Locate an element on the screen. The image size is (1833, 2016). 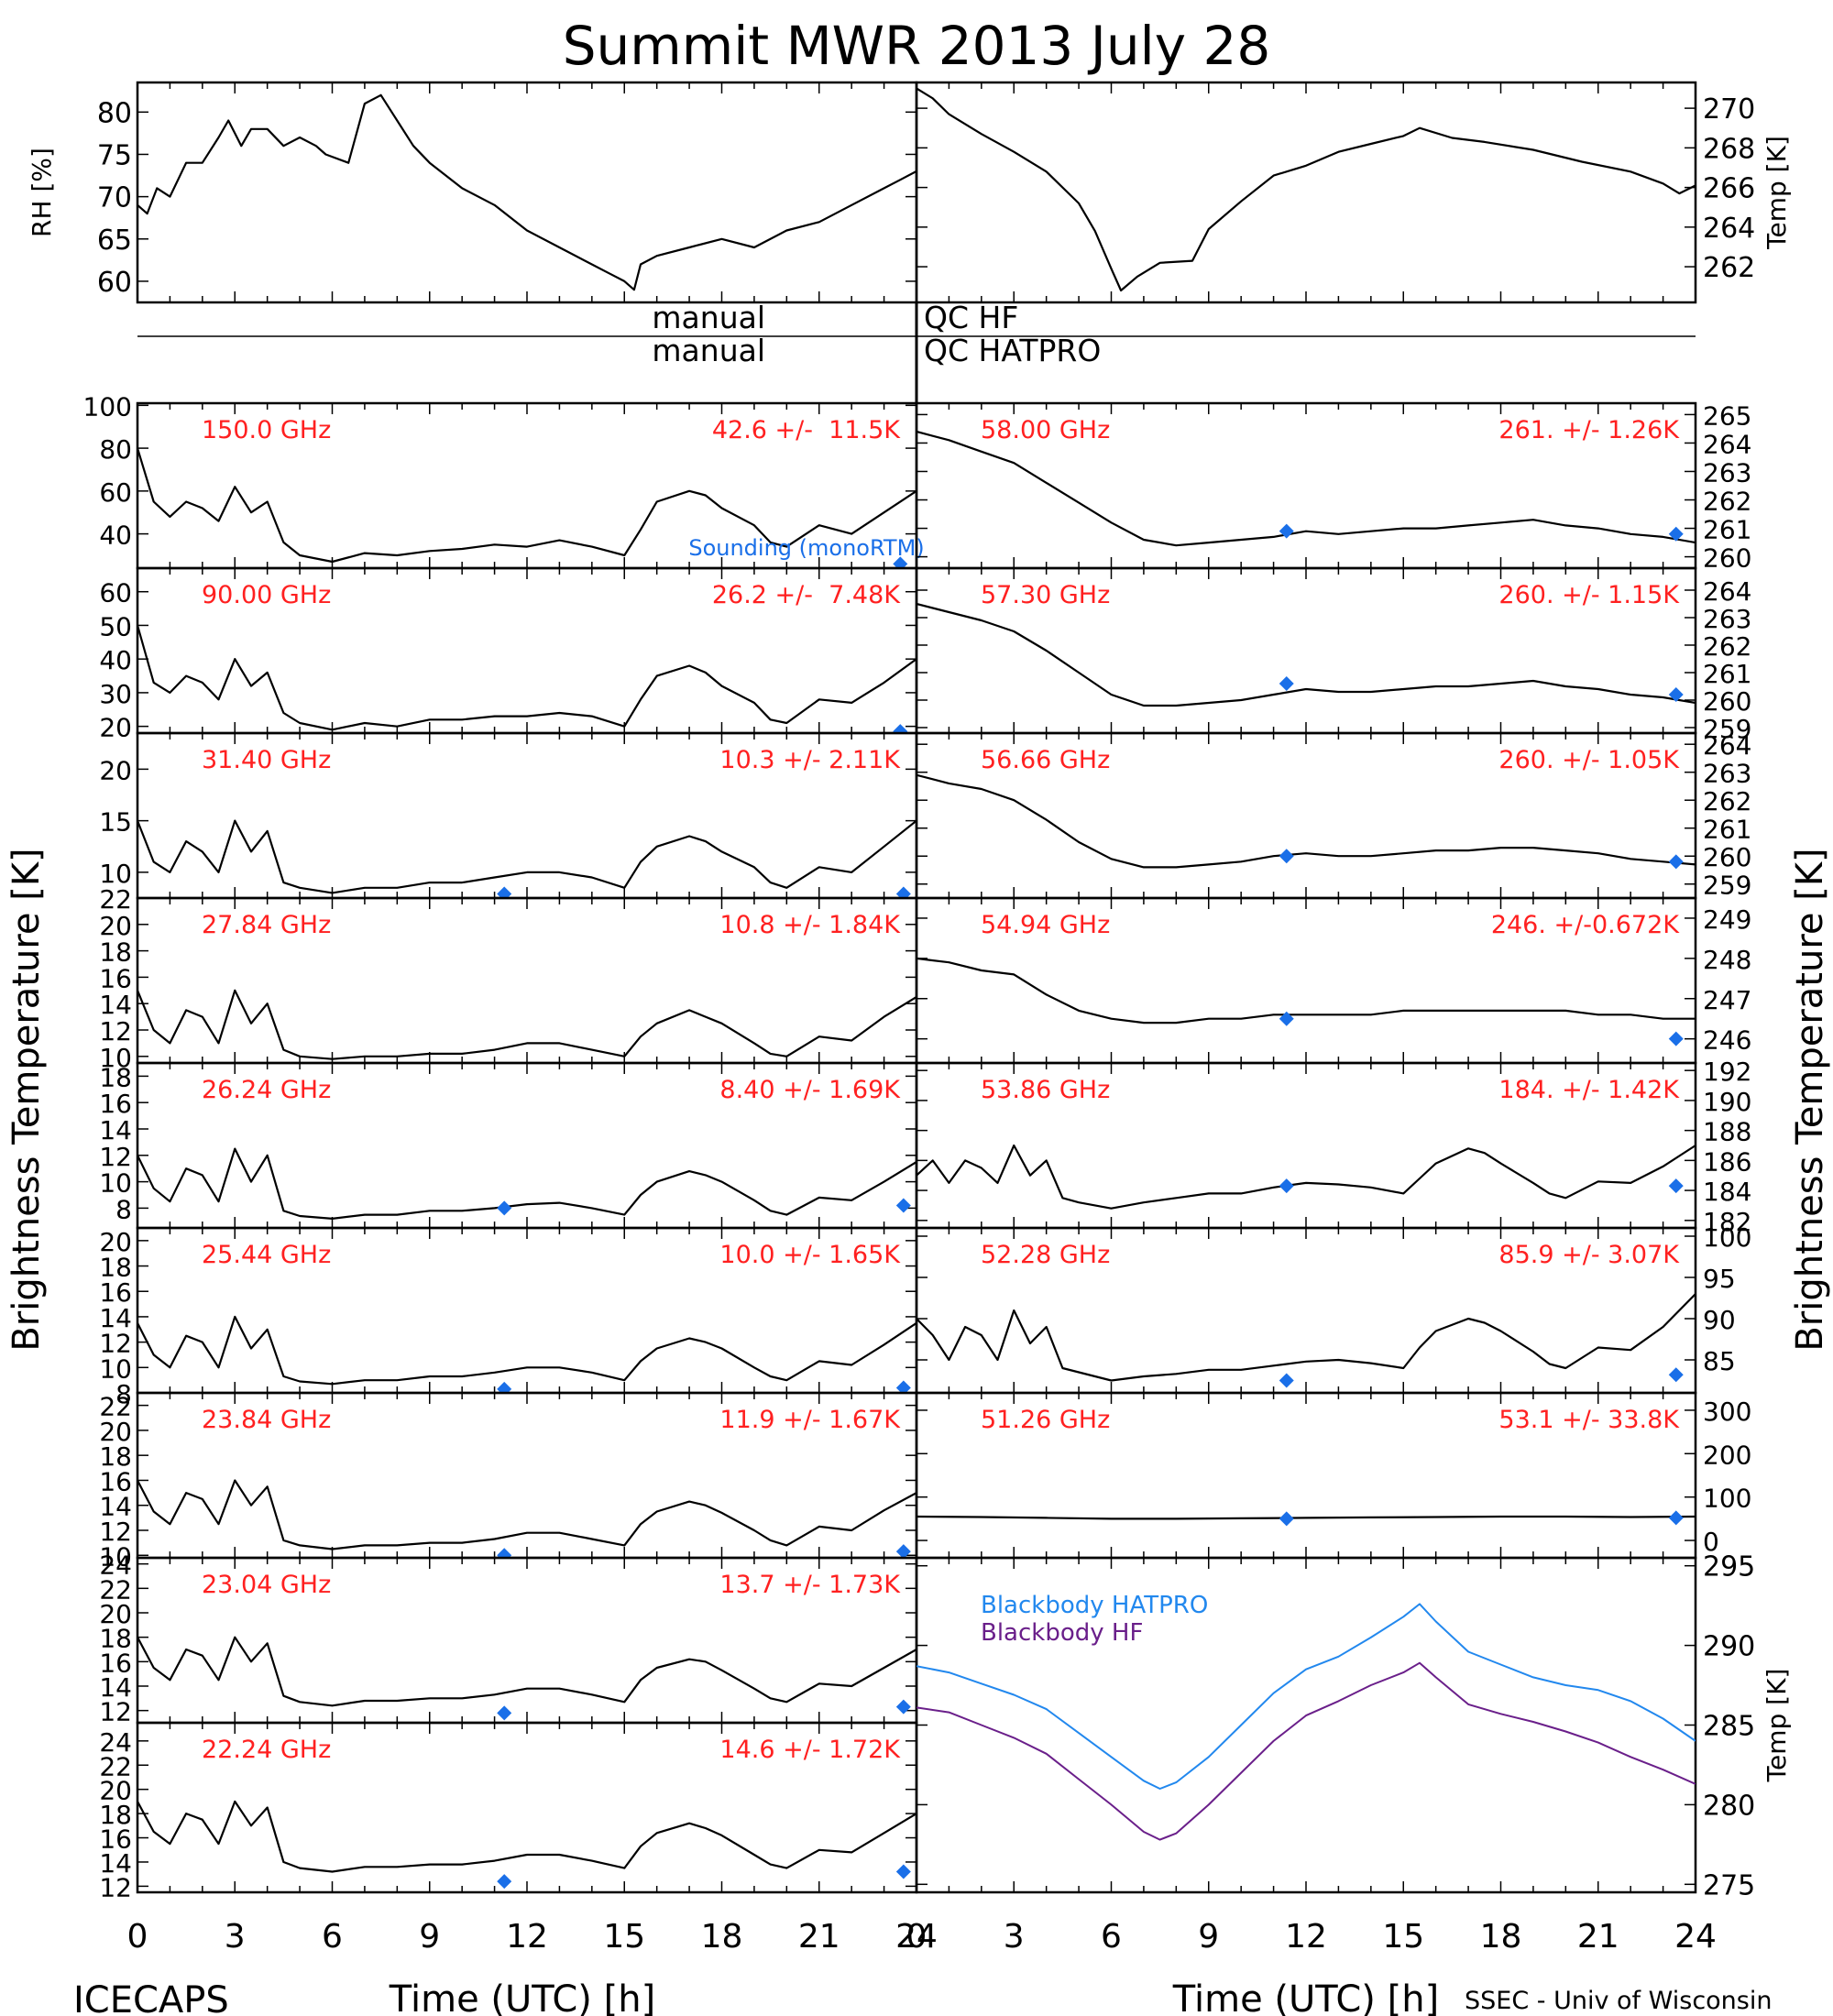
y-tick-label: 261 is located at coordinates (1727, 830).